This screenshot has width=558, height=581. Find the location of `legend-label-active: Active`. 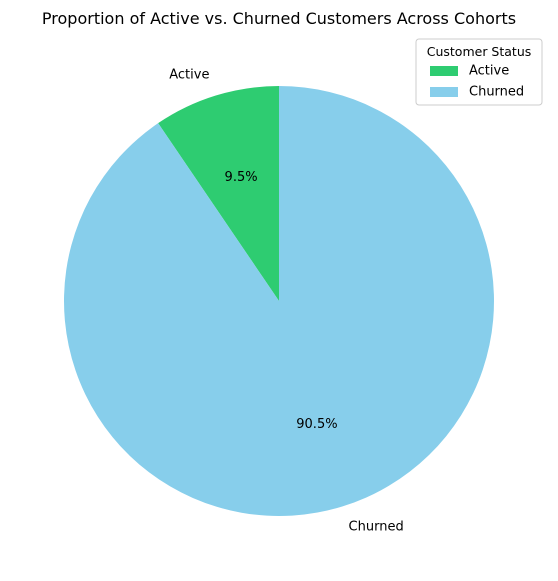

legend-label-active: Active is located at coordinates (489, 71).